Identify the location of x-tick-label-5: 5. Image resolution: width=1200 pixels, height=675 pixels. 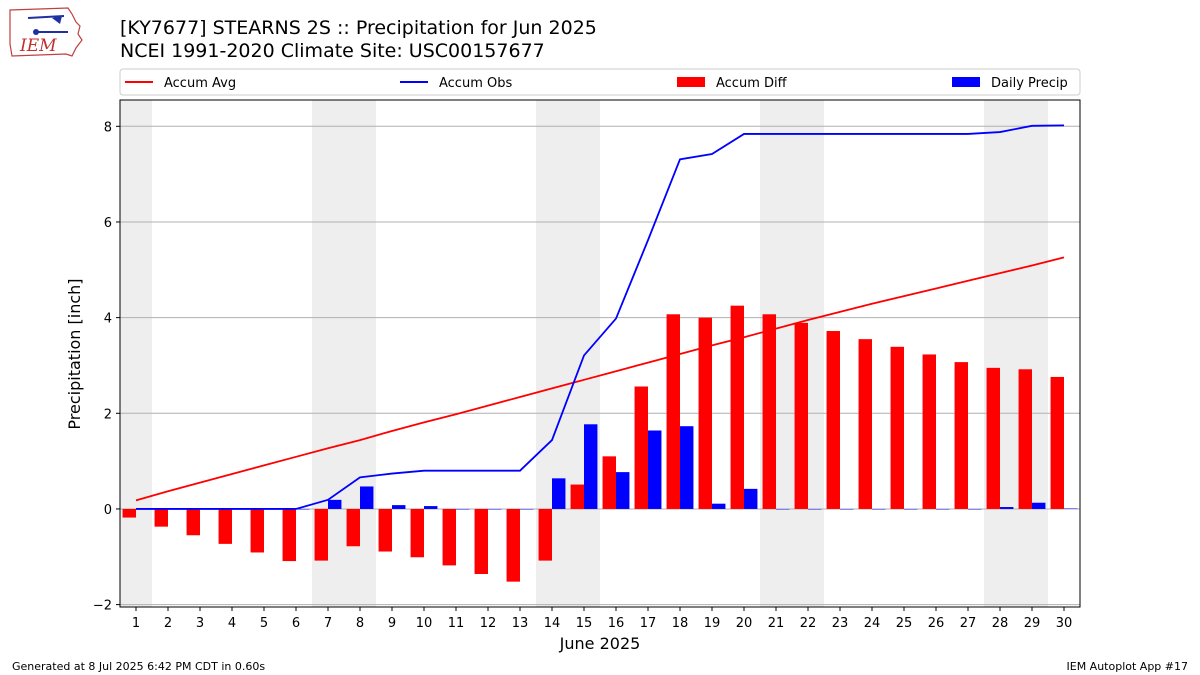
(264, 623).